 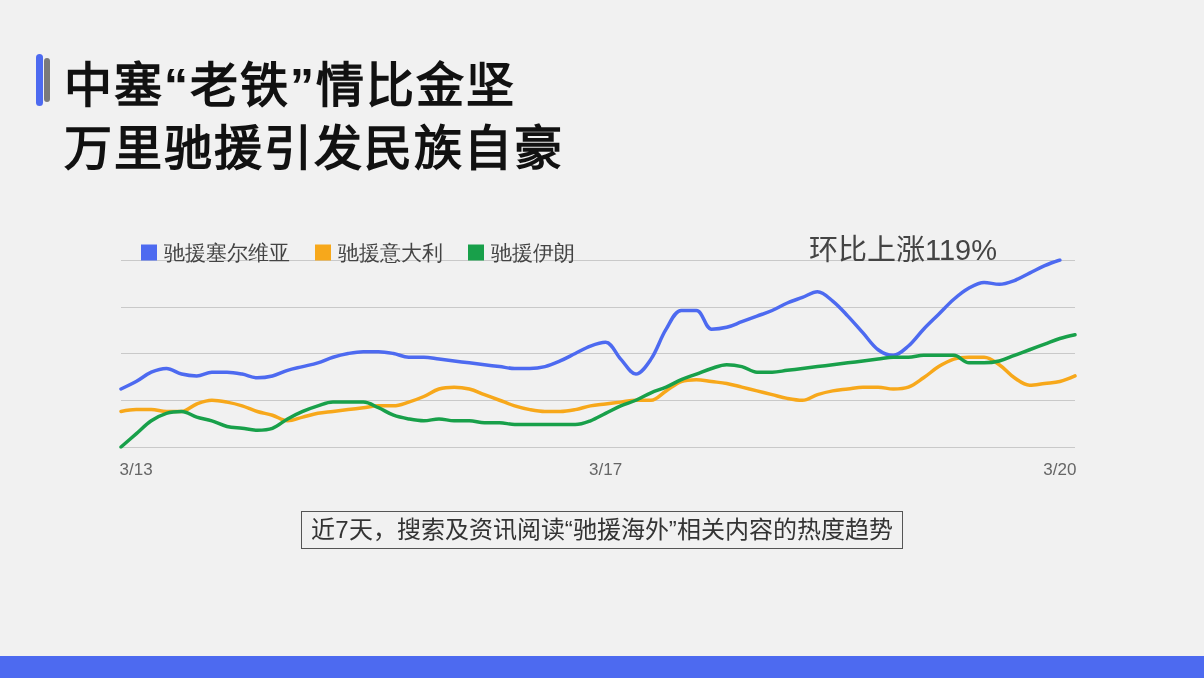 I want to click on annotation: 环比上涨119%, so click(x=902, y=250).